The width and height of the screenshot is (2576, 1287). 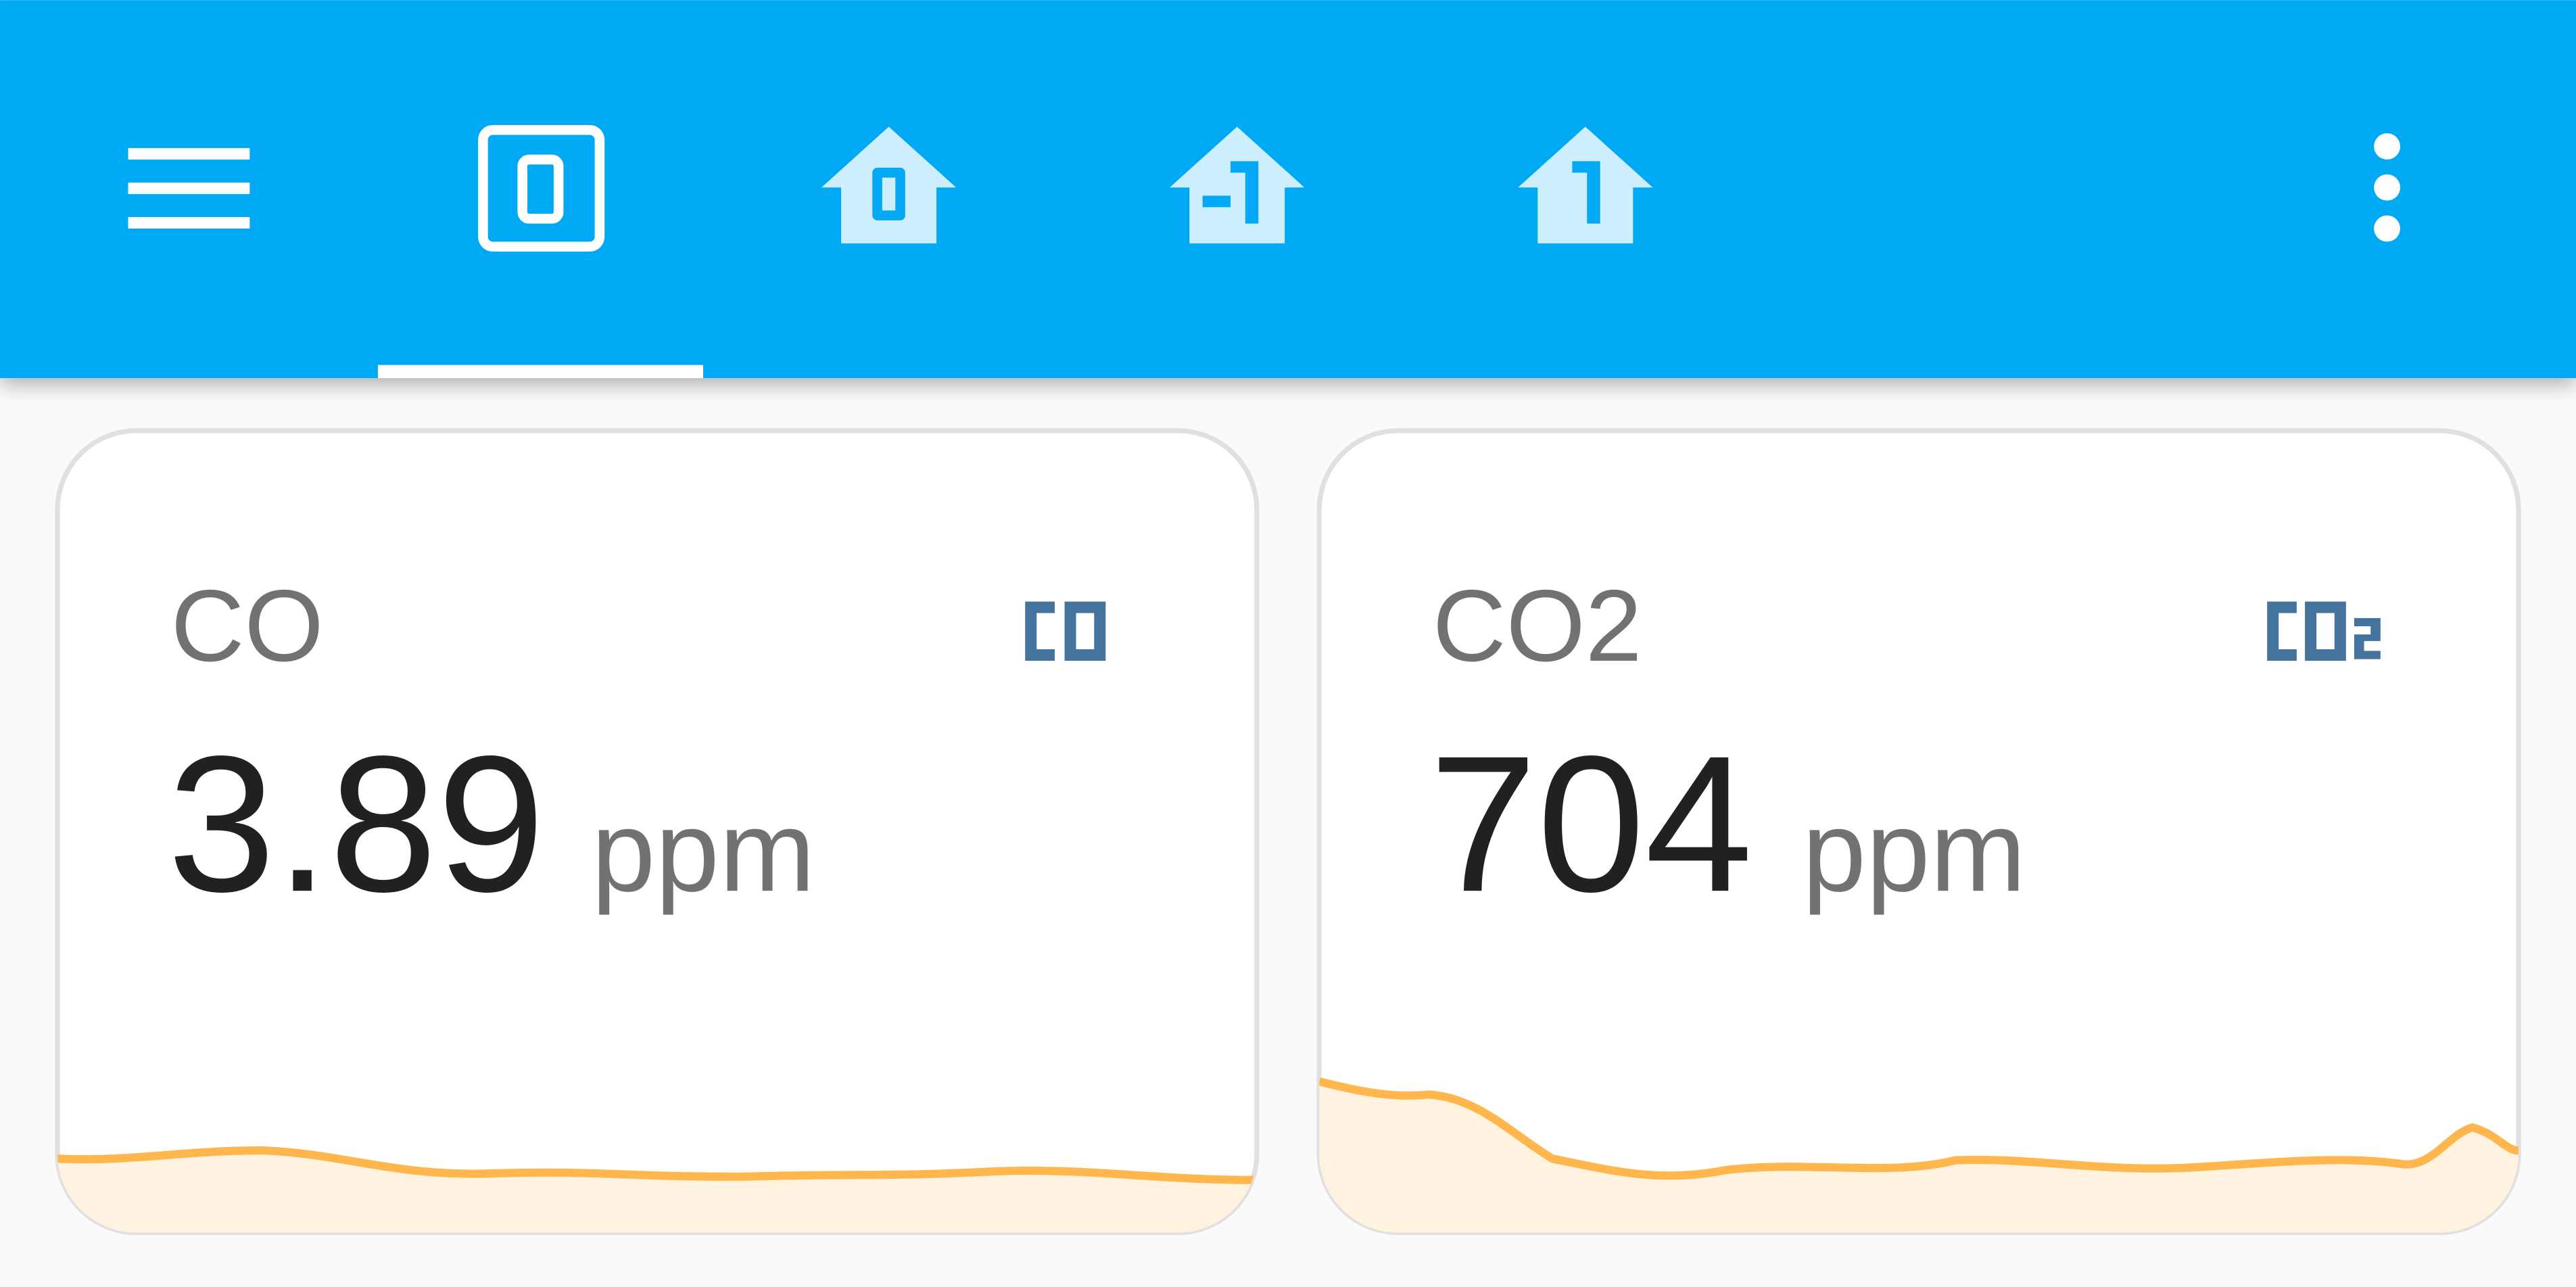 What do you see at coordinates (541, 188) in the screenshot?
I see `tab-overview` at bounding box center [541, 188].